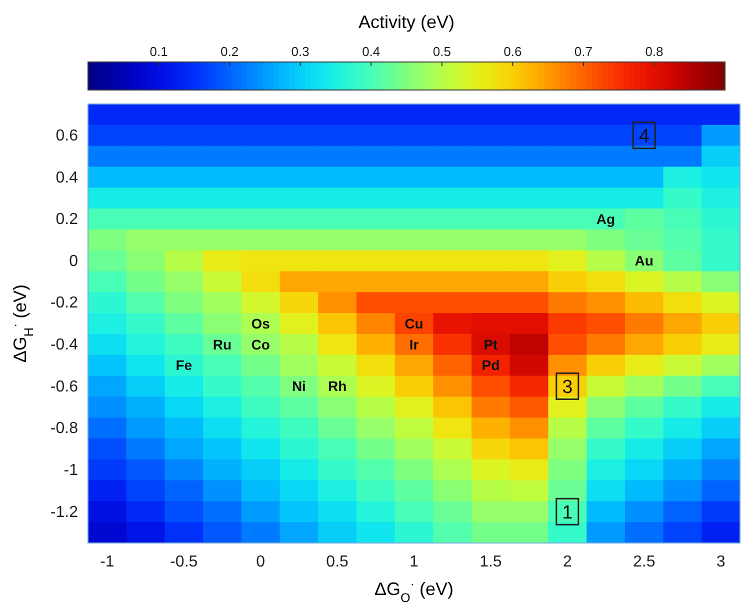 The height and width of the screenshot is (605, 747). I want to click on y-tick-label: -1.2, so click(64, 512).